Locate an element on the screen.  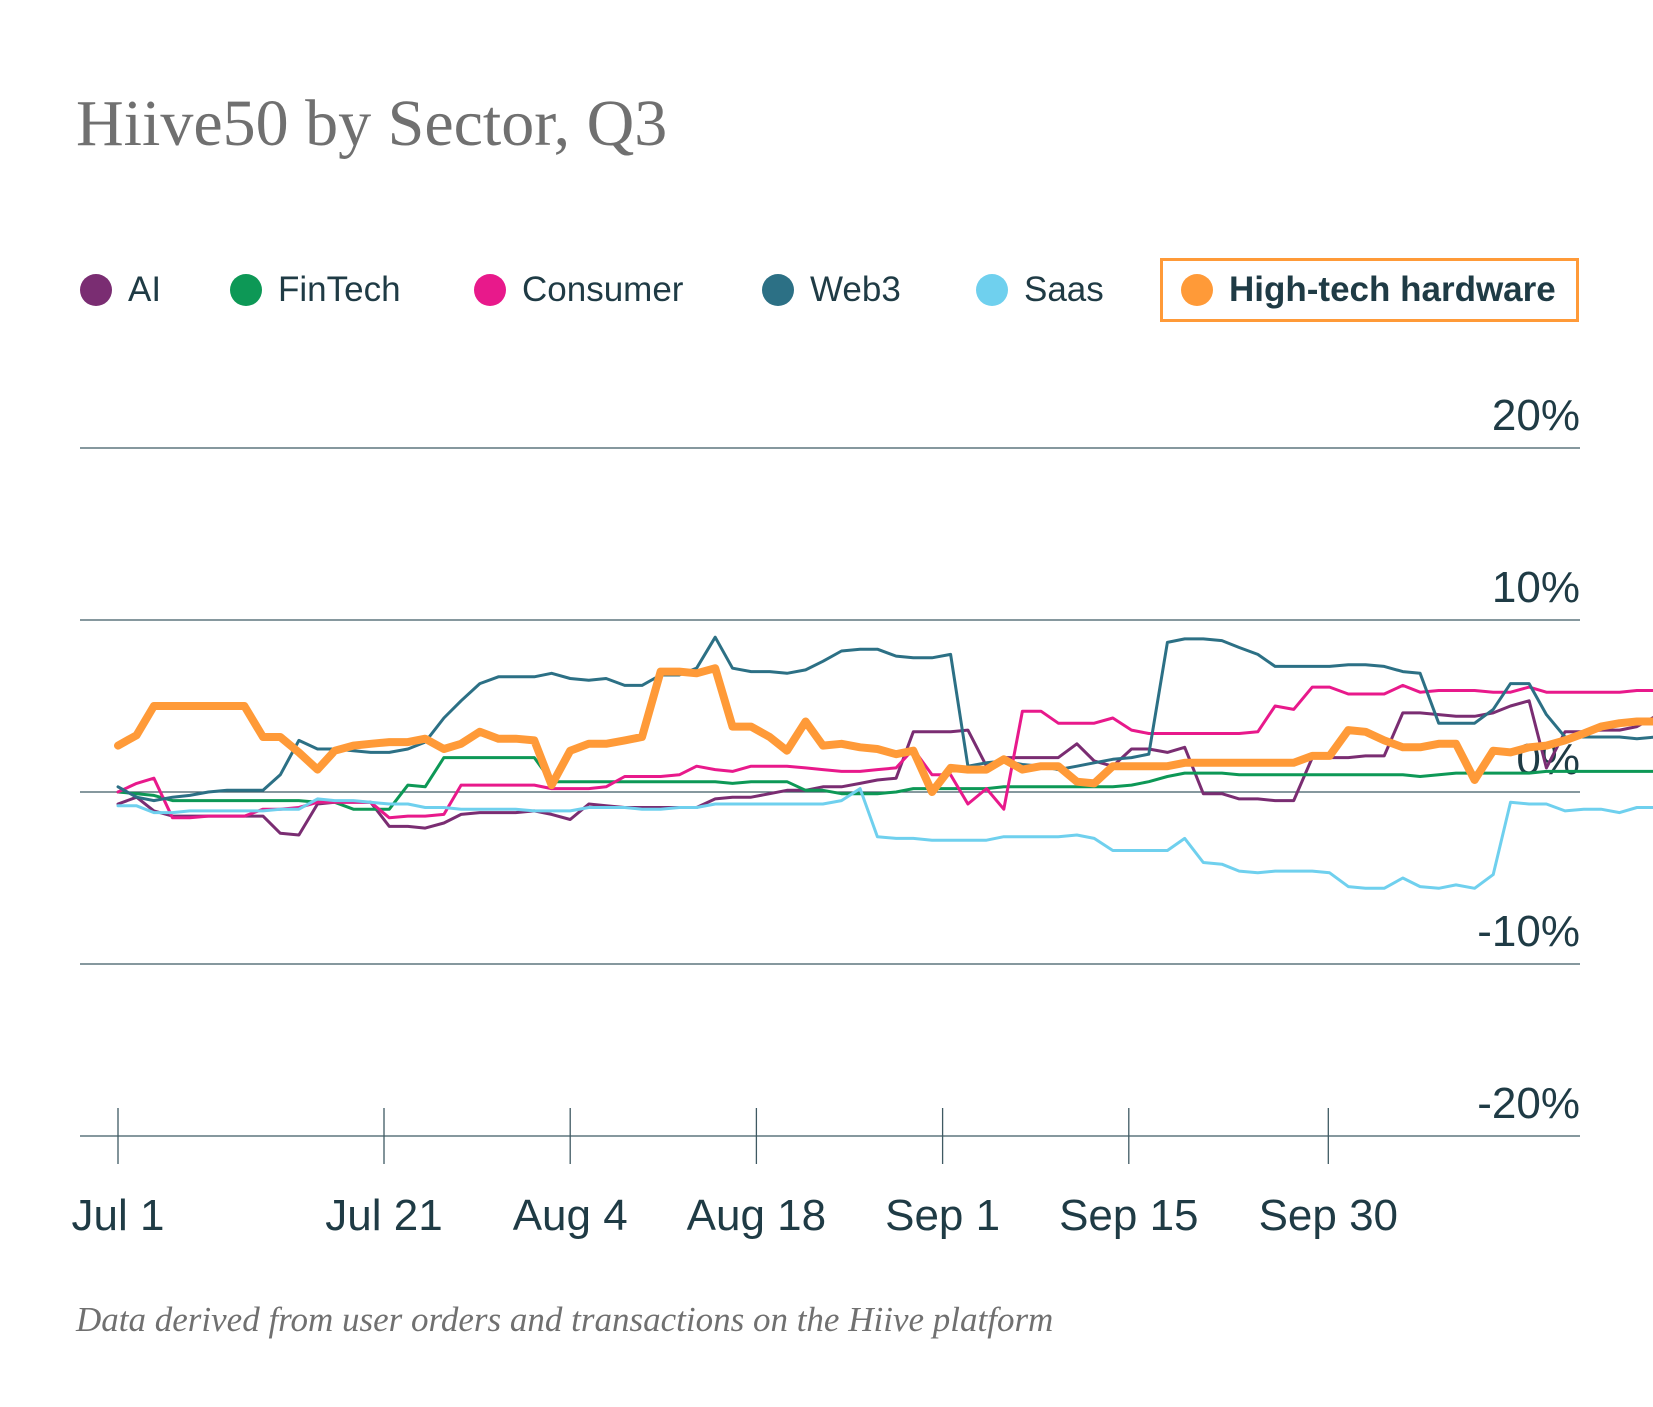
x-tick-label: Sep 15 is located at coordinates (1128, 1215).